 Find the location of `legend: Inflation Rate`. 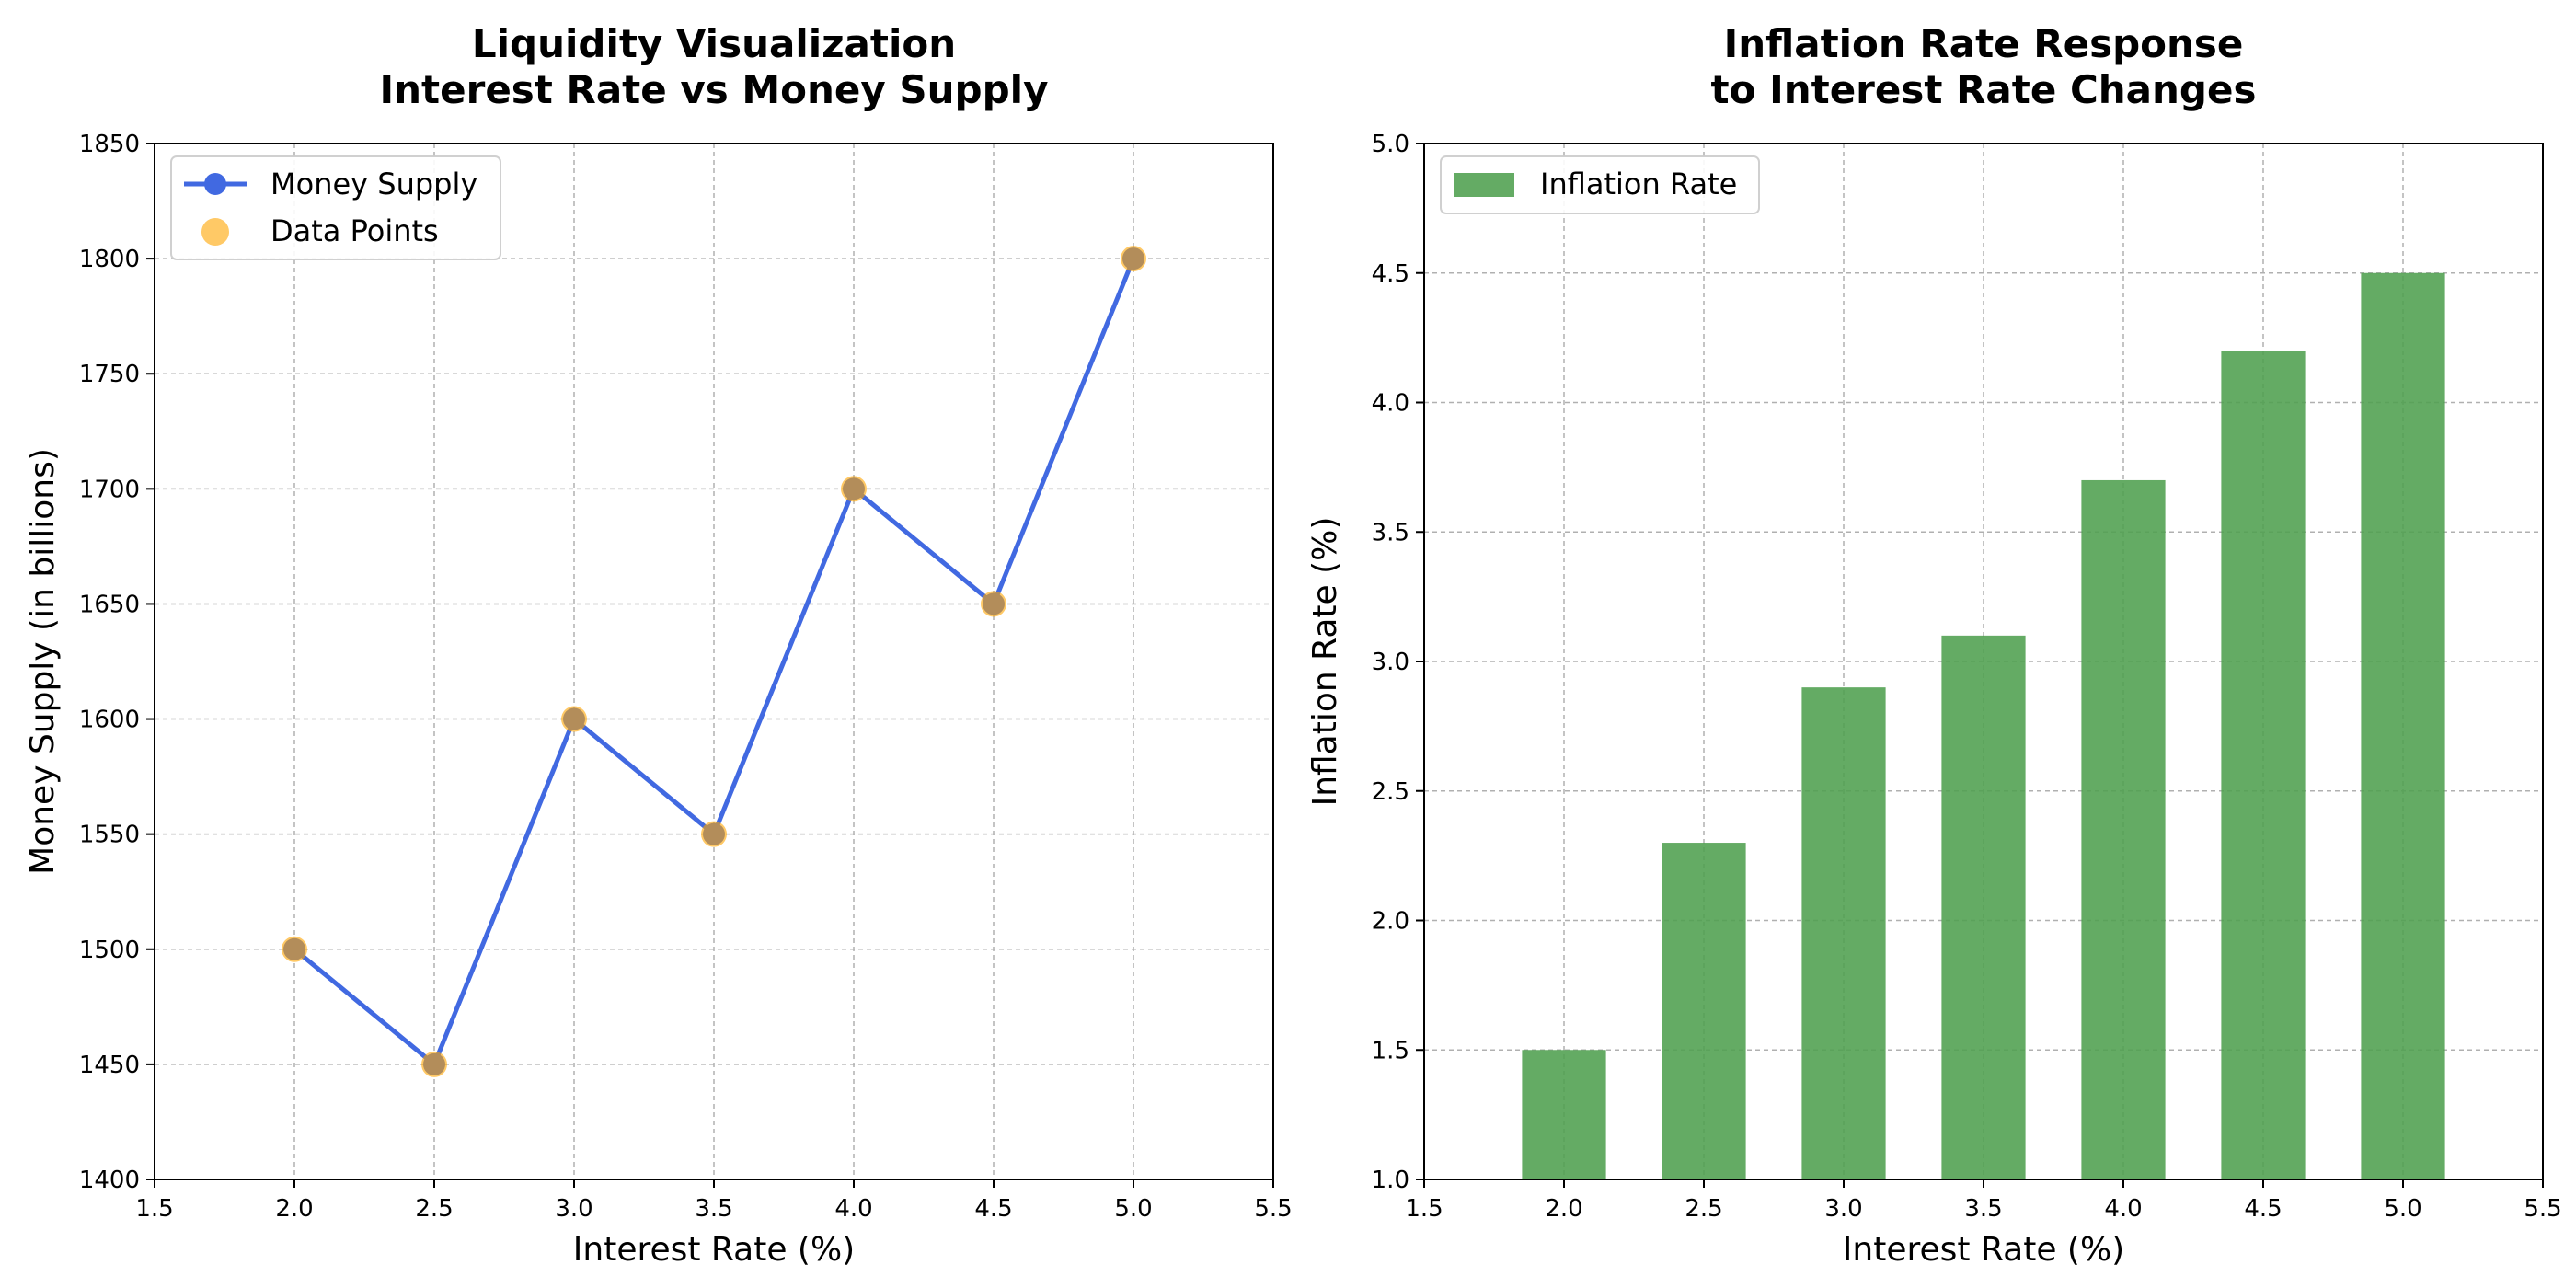

legend: Inflation Rate is located at coordinates (1600, 184).